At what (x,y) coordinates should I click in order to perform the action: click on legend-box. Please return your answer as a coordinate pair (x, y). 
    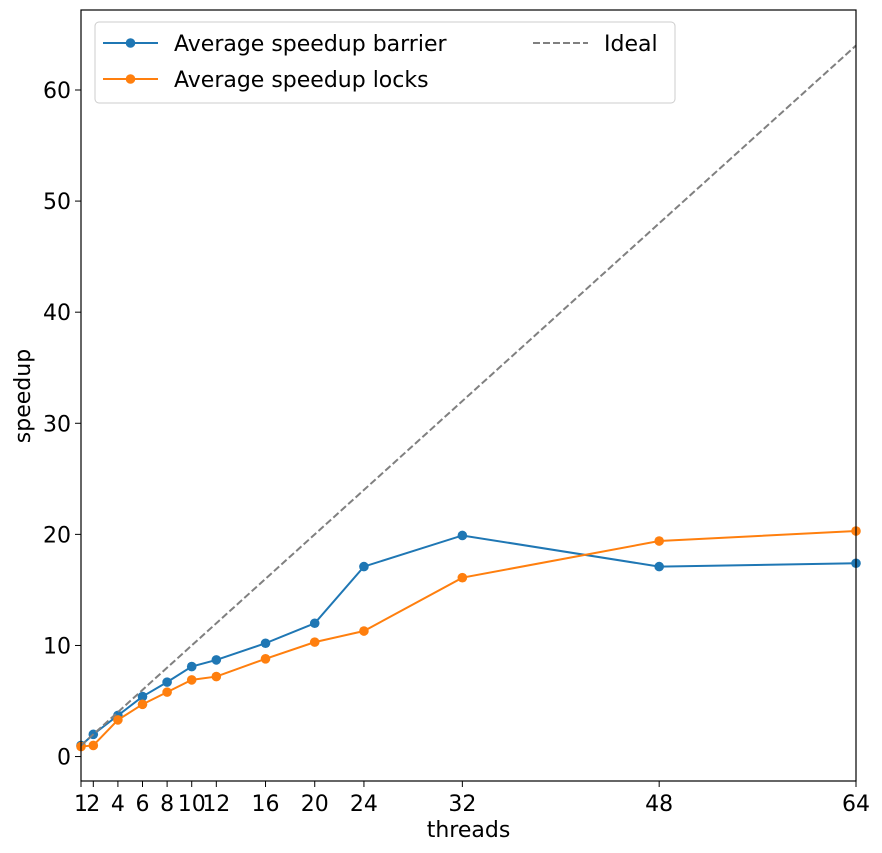
    Looking at the image, I should click on (385, 62).